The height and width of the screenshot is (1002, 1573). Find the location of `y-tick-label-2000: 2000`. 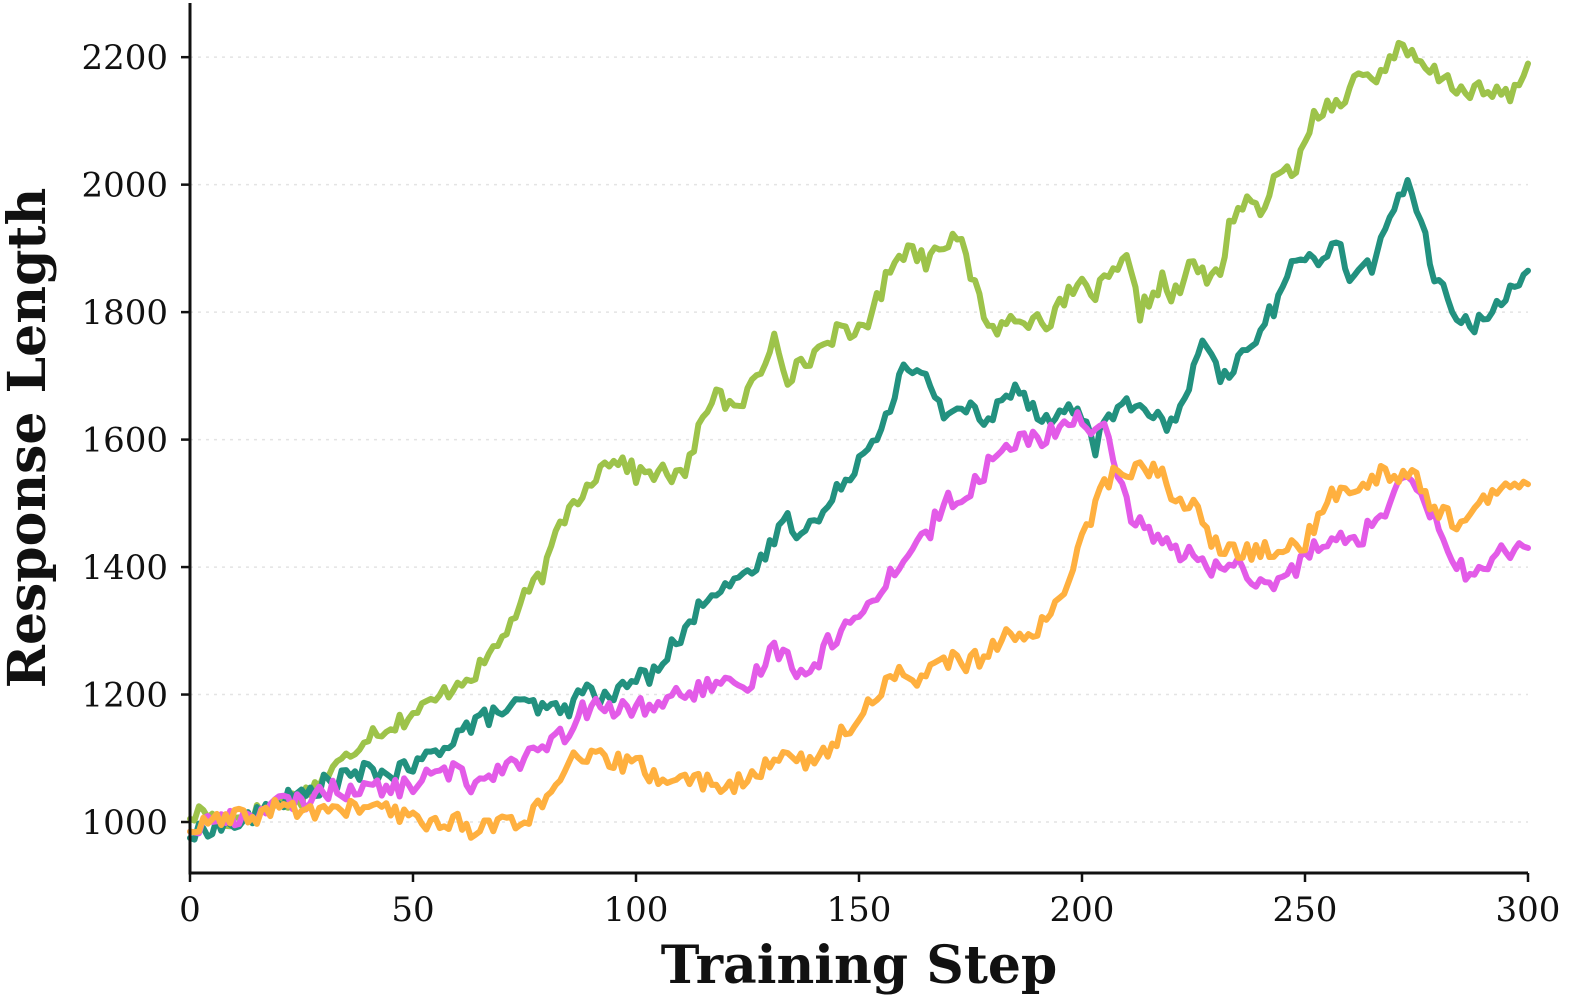

y-tick-label-2000: 2000 is located at coordinates (124, 186).